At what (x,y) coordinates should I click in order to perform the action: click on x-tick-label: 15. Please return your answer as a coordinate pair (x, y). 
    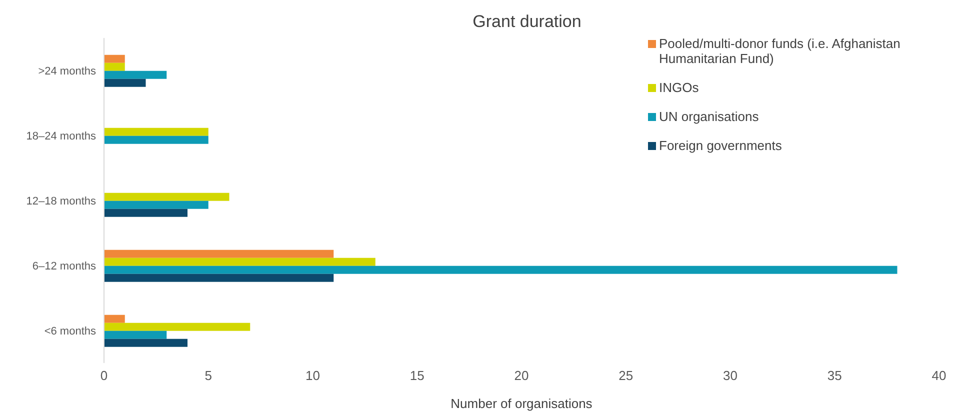
    Looking at the image, I should click on (417, 376).